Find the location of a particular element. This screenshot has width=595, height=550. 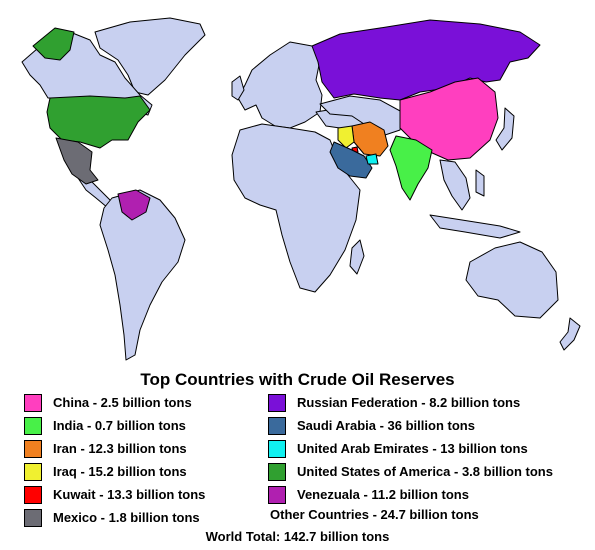

world-total: World Total: 142.7 billion tons is located at coordinates (297, 536).